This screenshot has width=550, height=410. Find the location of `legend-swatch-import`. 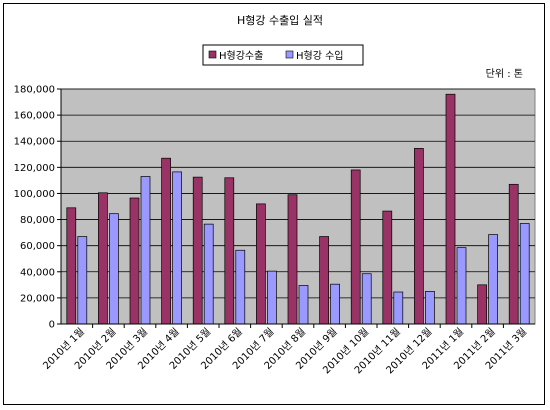

legend-swatch-import is located at coordinates (289, 54).